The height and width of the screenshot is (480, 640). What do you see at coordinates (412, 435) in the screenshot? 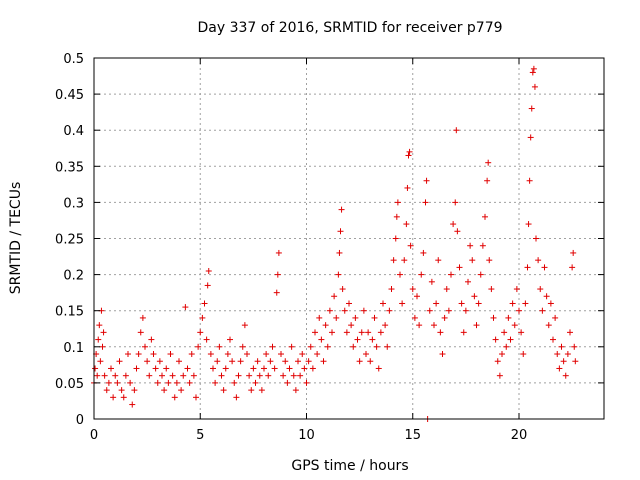
I see `x-tick-label: 15` at bounding box center [412, 435].